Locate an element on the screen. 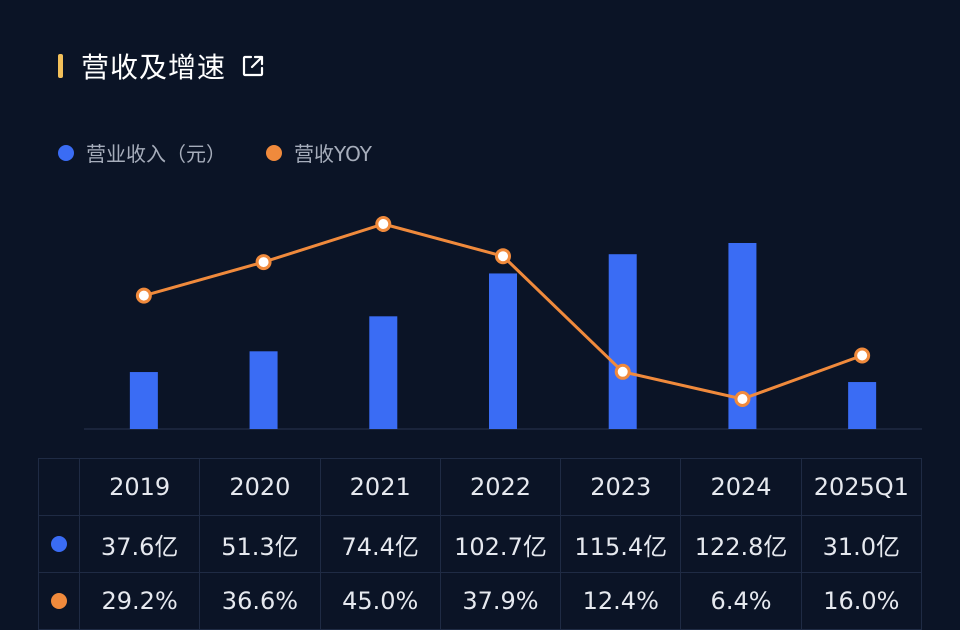 This screenshot has height=630, width=960. year-cell: 2019 is located at coordinates (140, 487).